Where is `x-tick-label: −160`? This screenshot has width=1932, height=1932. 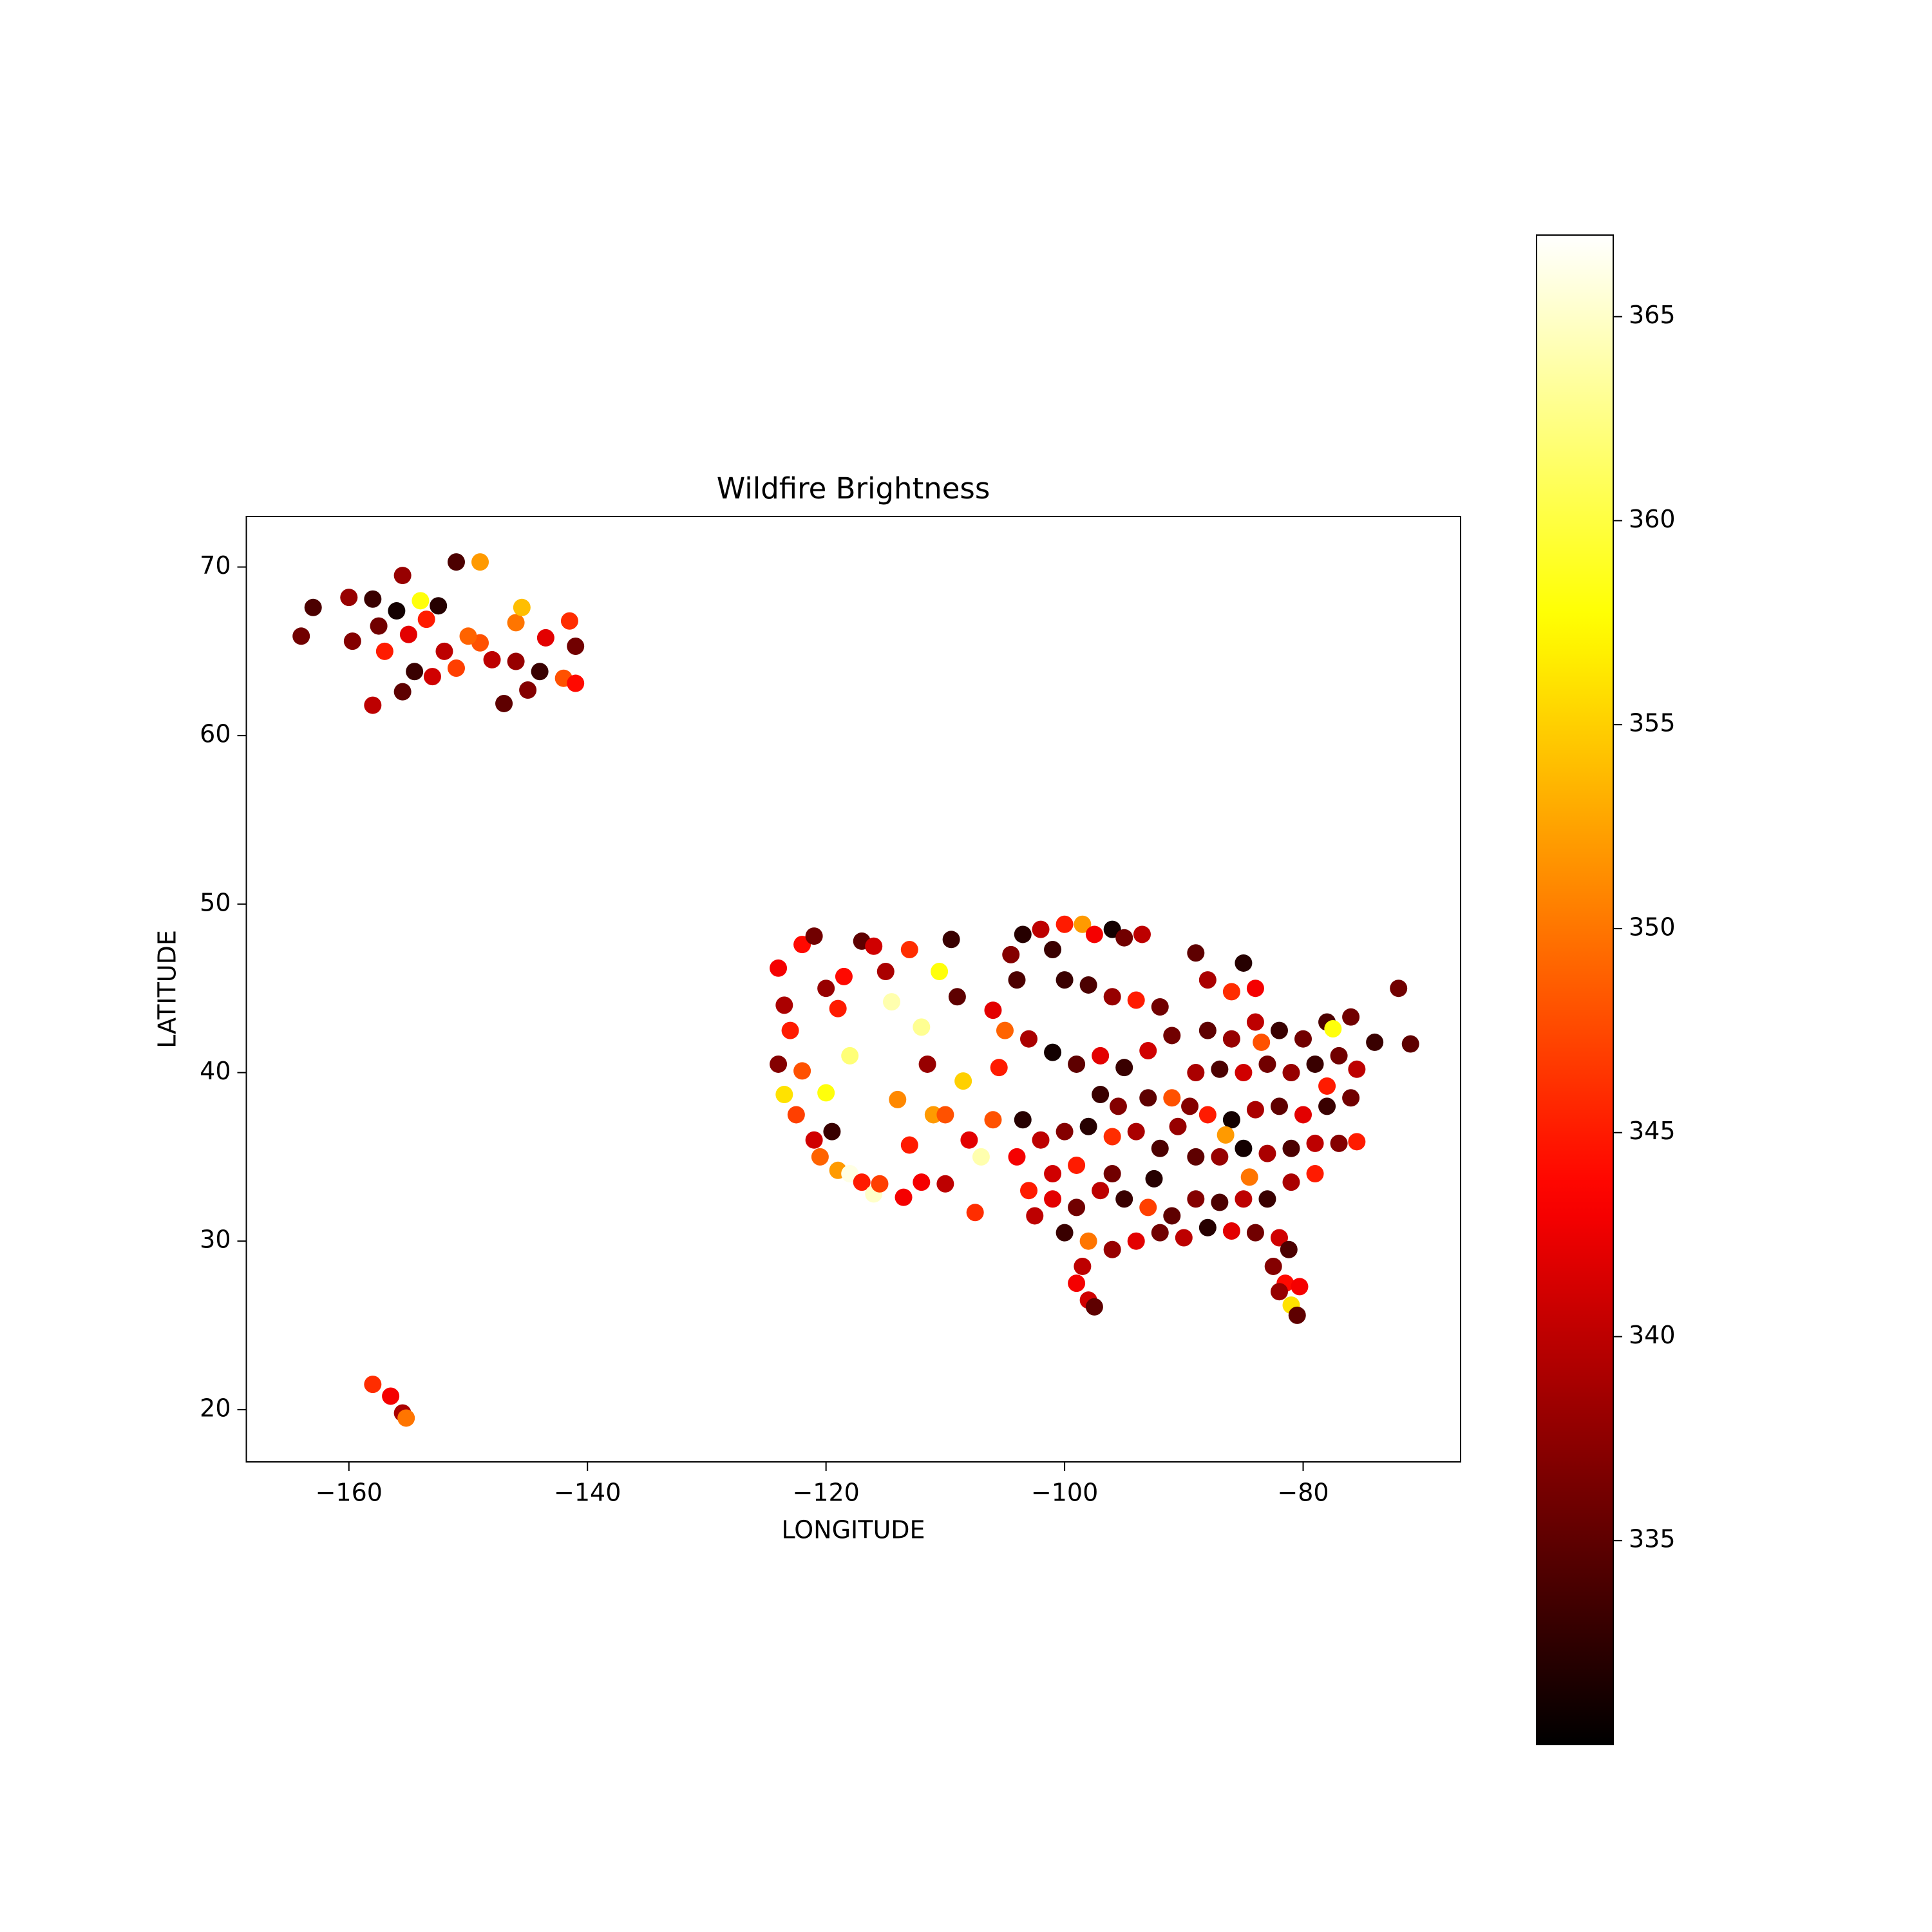 x-tick-label: −160 is located at coordinates (350, 1493).